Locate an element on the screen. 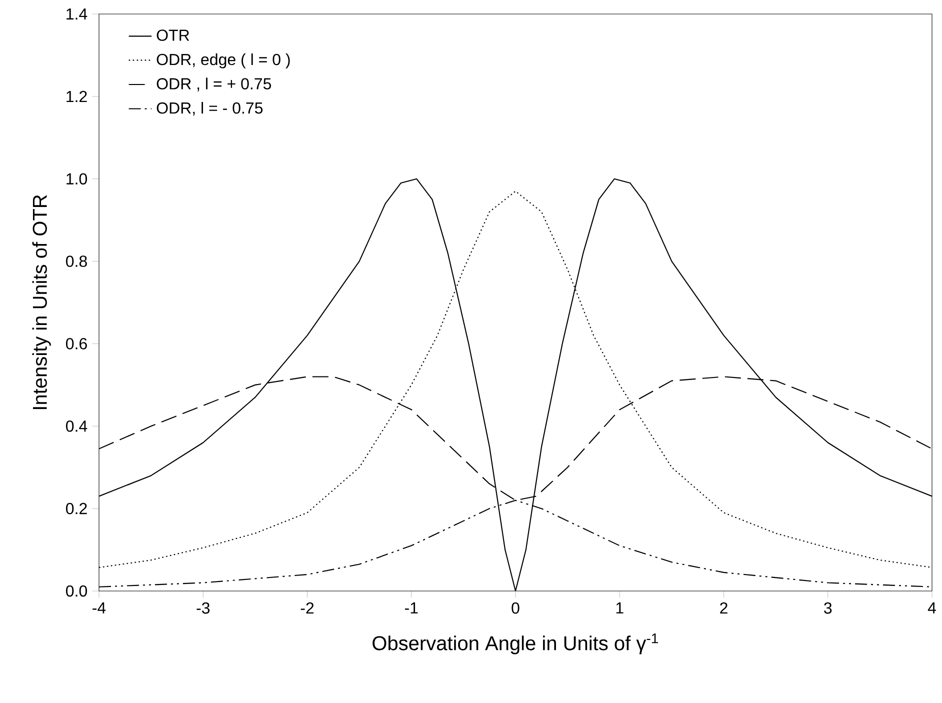  legend-label: ODR, edge ( l = 0 ) is located at coordinates (223, 60).